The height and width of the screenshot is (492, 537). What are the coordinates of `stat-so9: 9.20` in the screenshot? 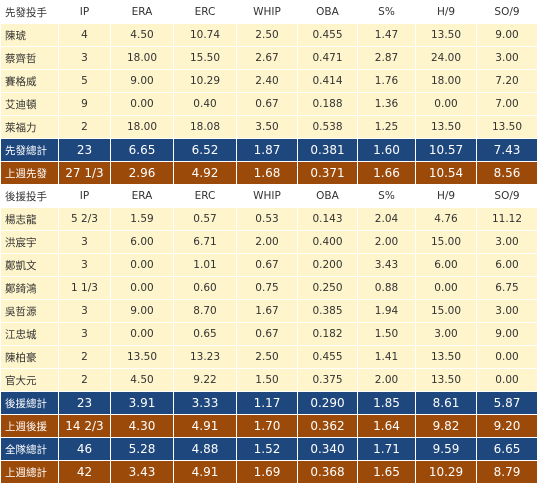 It's located at (506, 426).